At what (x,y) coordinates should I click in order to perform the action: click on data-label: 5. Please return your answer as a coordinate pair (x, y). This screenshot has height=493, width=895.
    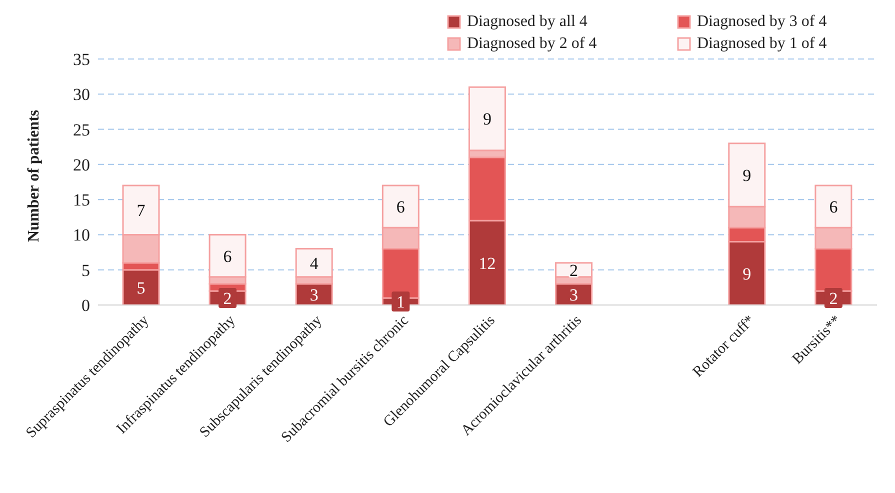
    Looking at the image, I should click on (141, 288).